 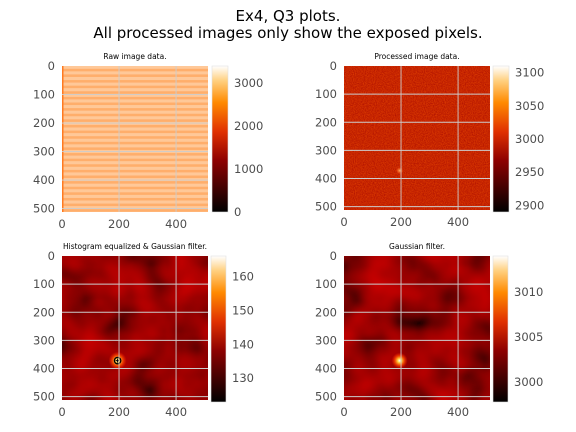 What do you see at coordinates (288, 16) in the screenshot?
I see `figure-title-line1: Ex4, Q3 plots.` at bounding box center [288, 16].